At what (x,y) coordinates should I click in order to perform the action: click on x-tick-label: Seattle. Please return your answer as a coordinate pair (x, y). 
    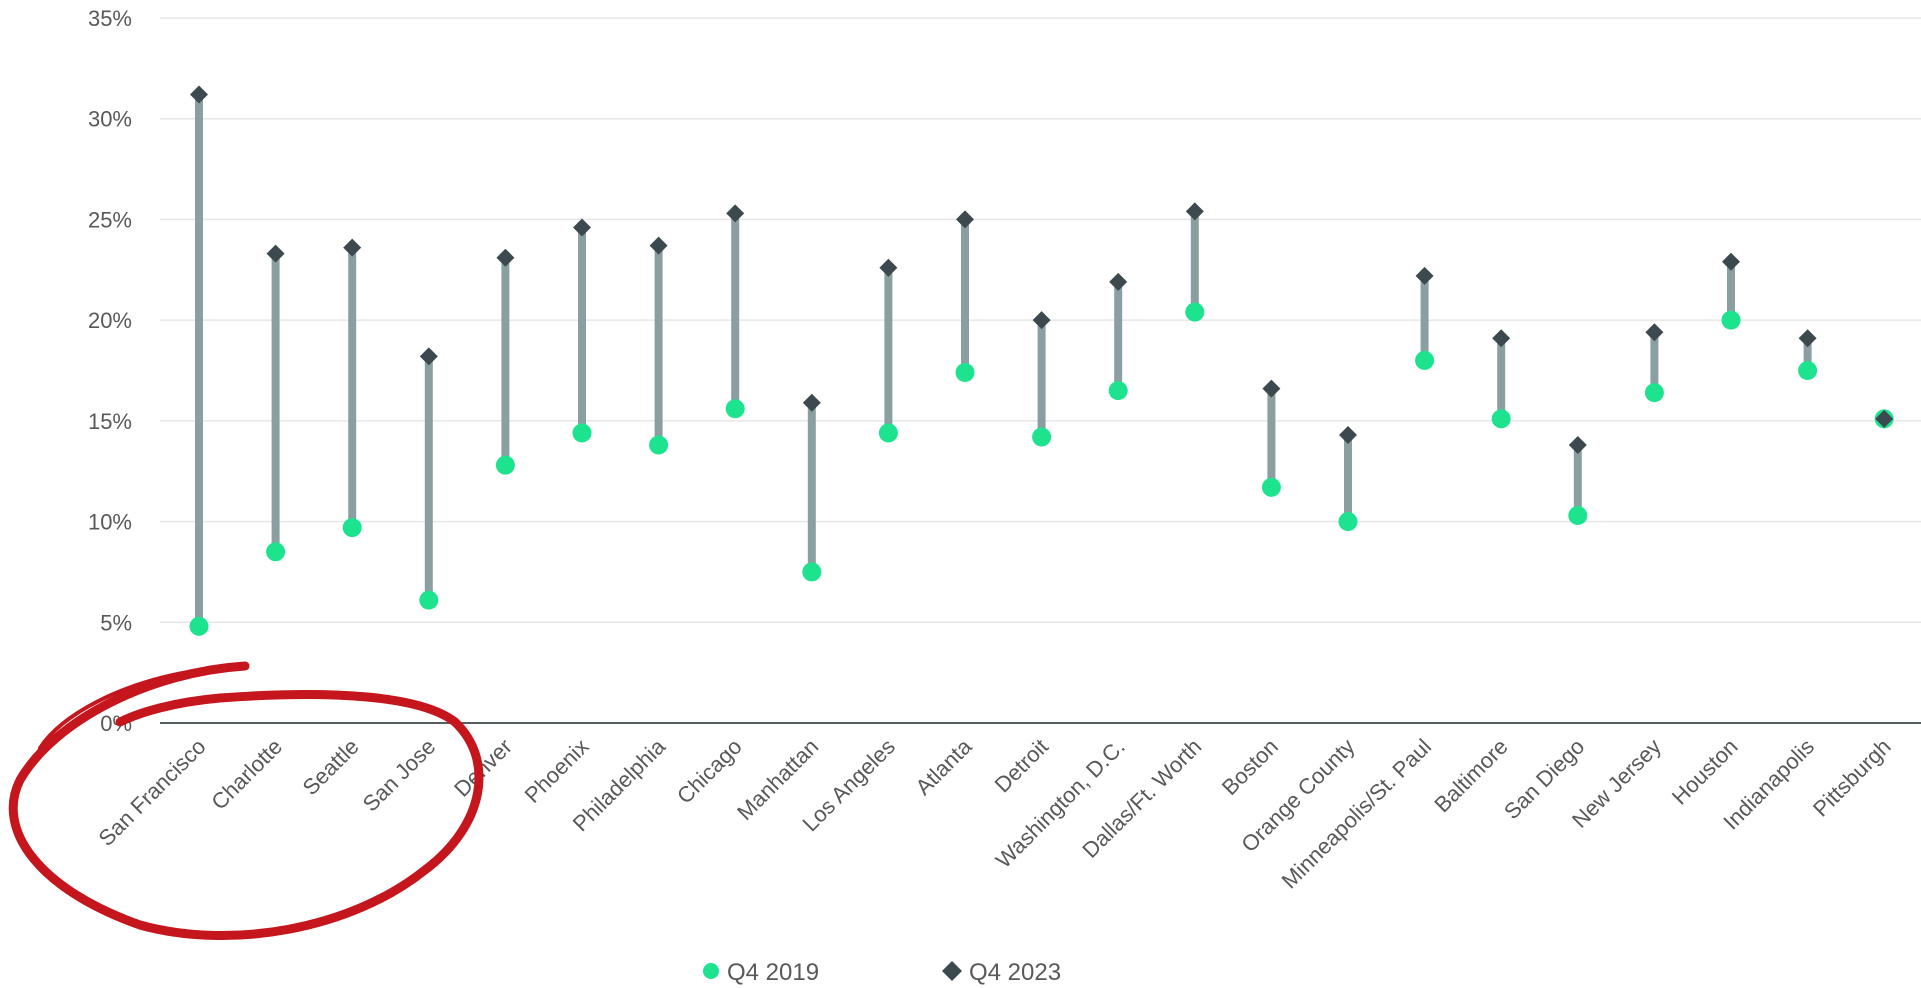
    Looking at the image, I should click on (331, 767).